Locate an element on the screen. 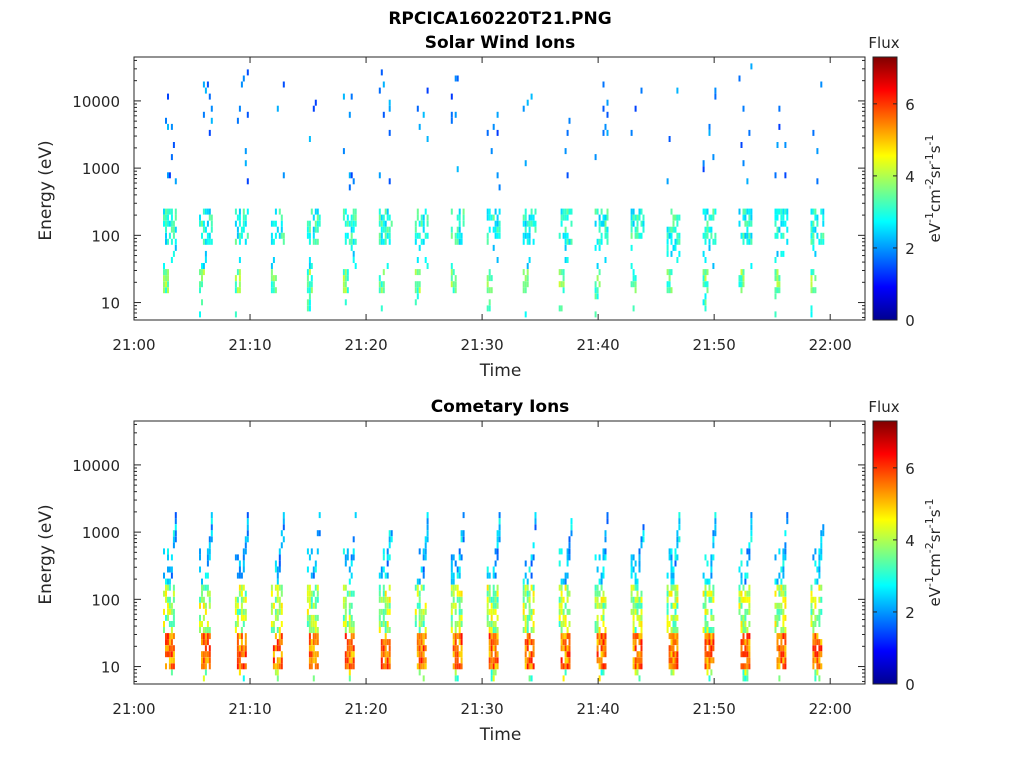 This screenshot has width=1024, height=768. y-tick-label: 100 is located at coordinates (105, 600).